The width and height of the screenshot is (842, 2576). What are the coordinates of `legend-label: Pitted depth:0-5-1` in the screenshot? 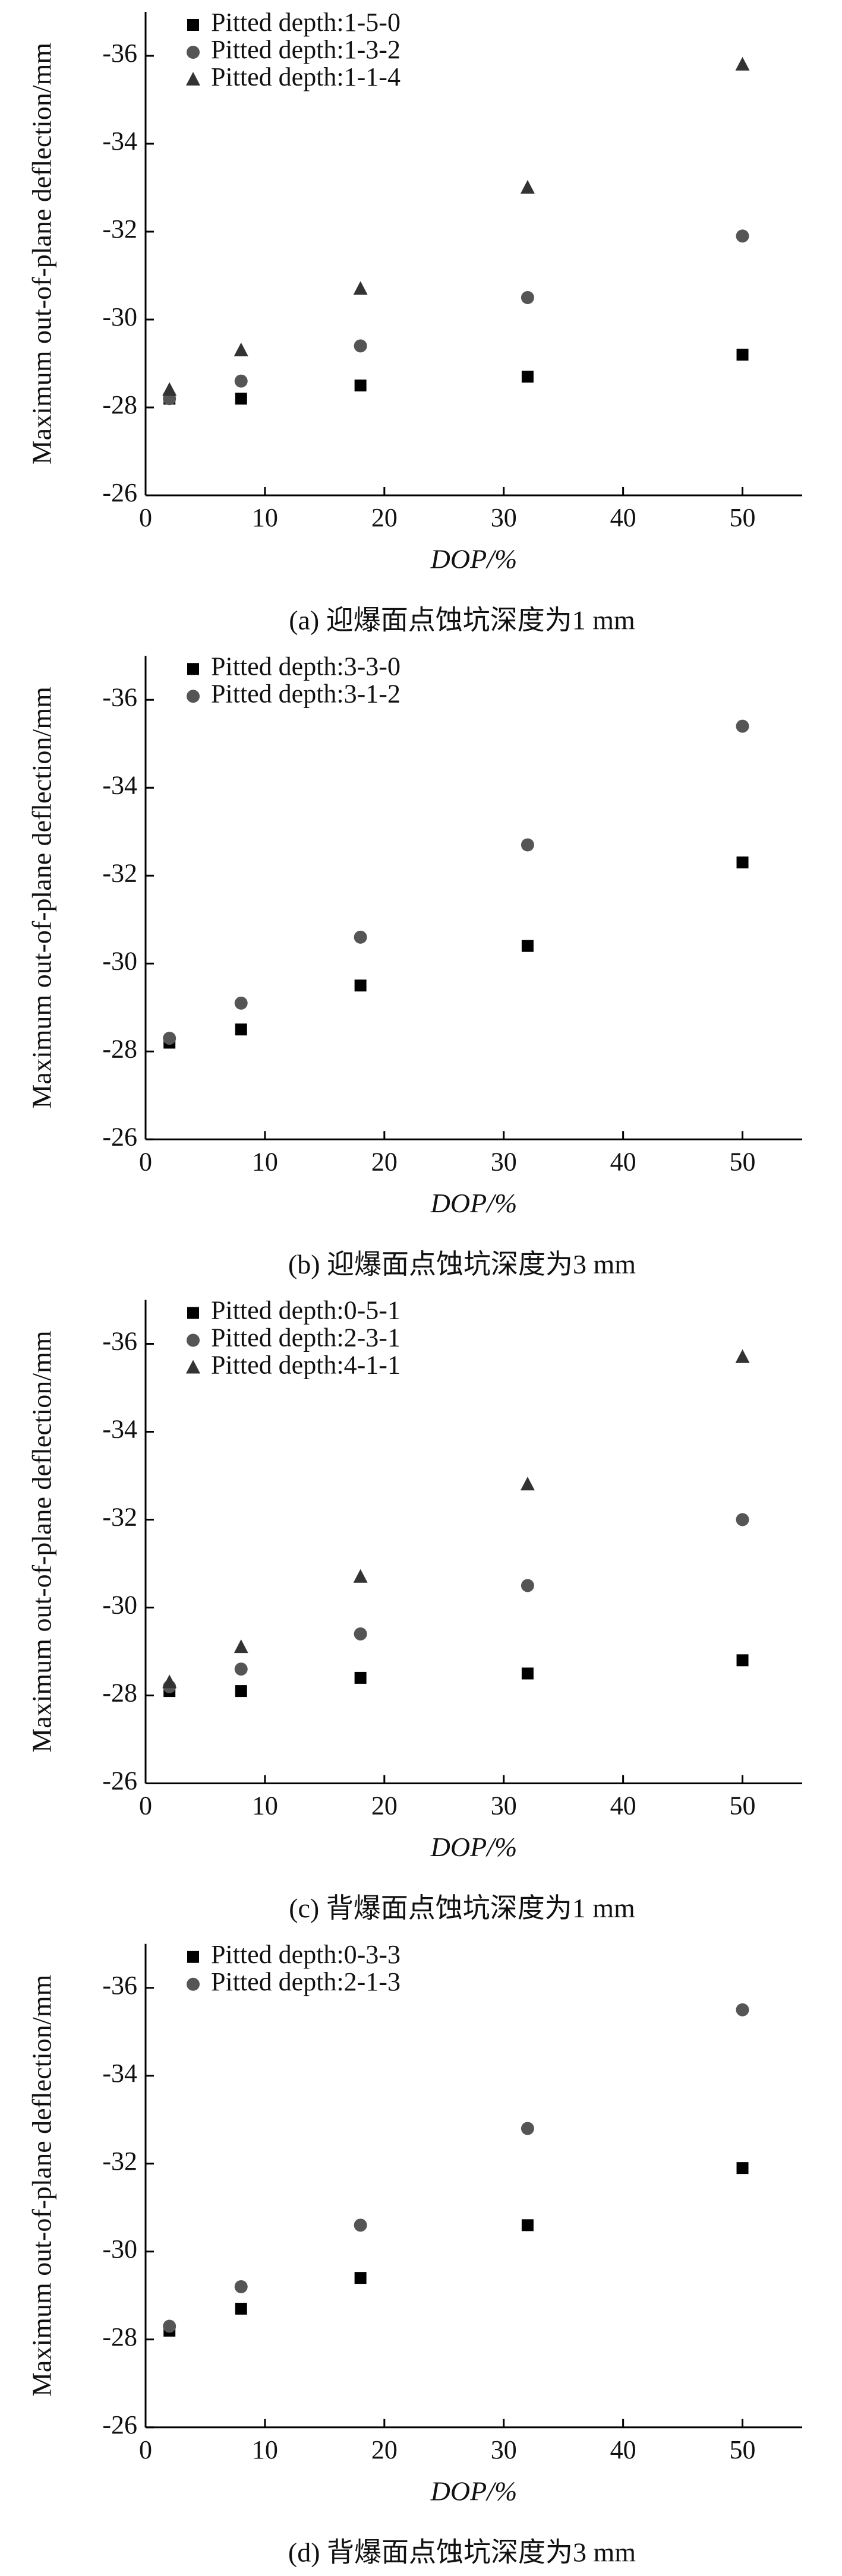 It's located at (305, 1310).